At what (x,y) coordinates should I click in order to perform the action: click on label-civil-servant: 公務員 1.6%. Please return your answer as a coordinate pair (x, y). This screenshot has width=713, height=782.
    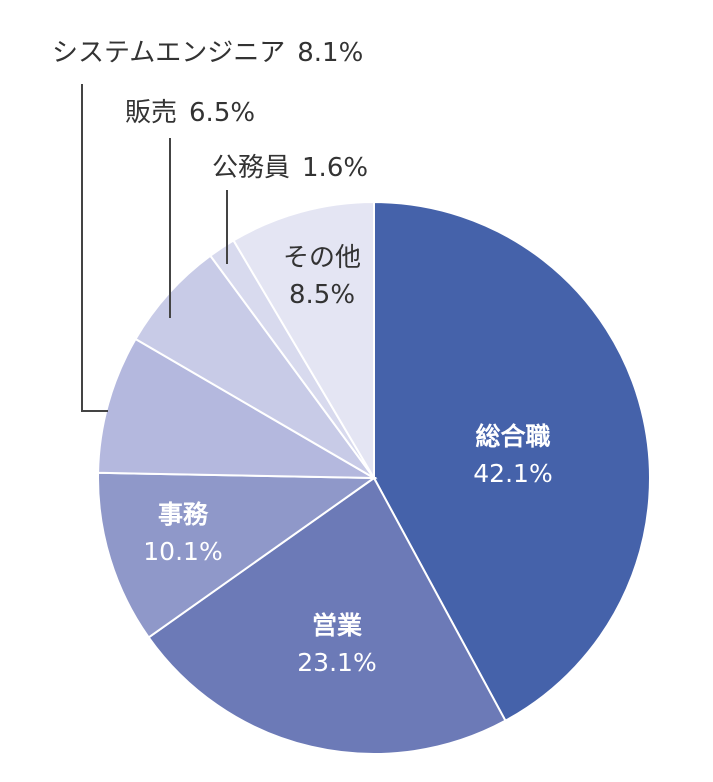
    Looking at the image, I should click on (290, 168).